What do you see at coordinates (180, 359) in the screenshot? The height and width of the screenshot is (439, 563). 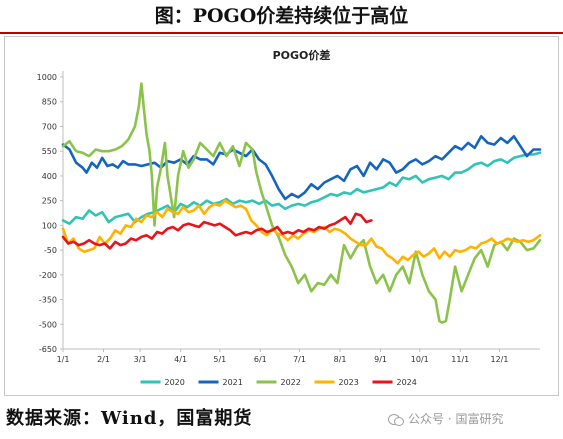 I see `x-tick-label: 4/1` at bounding box center [180, 359].